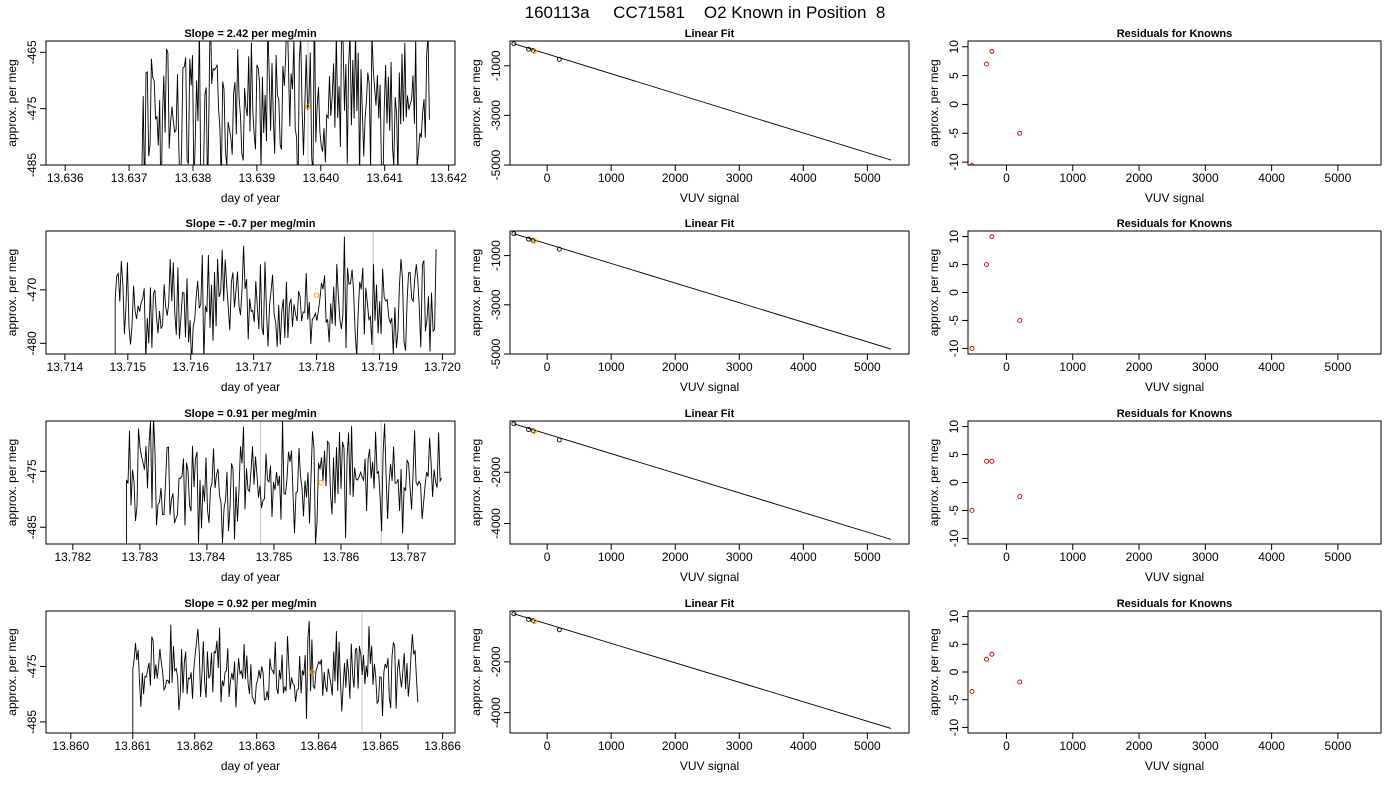  What do you see at coordinates (72, 557) in the screenshot?
I see `x-tick-label: 13.782` at bounding box center [72, 557].